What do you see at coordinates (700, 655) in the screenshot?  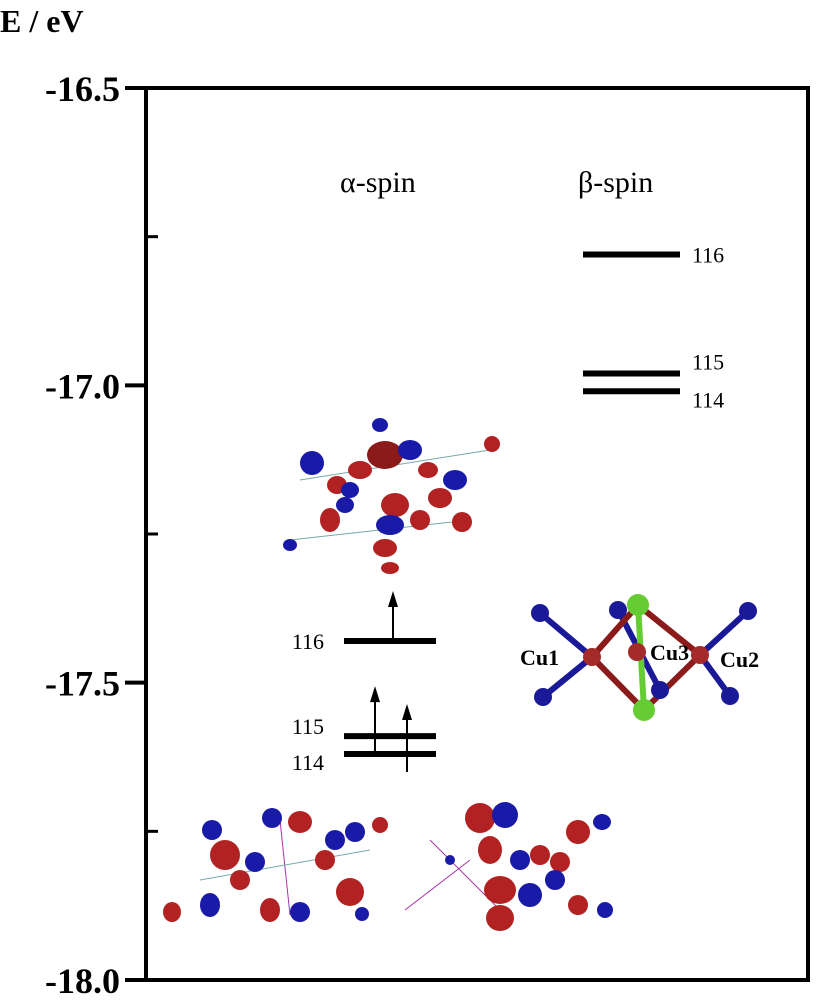 I see `cu2-atom` at bounding box center [700, 655].